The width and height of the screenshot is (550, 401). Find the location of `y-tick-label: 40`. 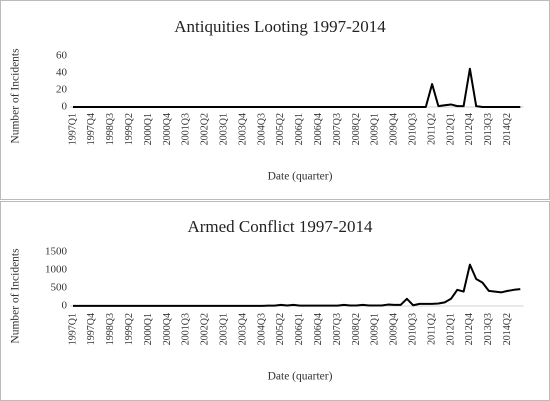

y-tick-label: 40 is located at coordinates (62, 73).